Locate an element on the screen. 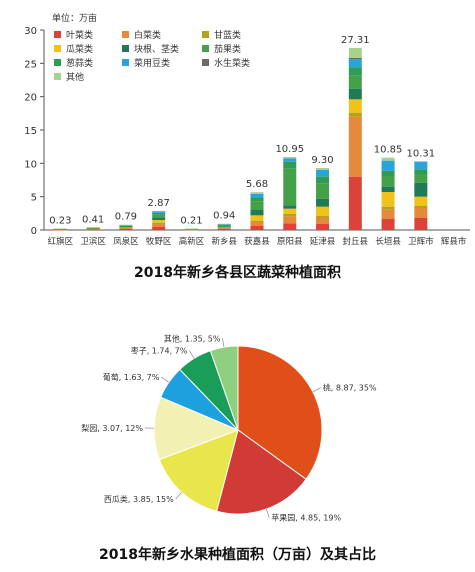  y-tick-label: 30 is located at coordinates (30, 31).